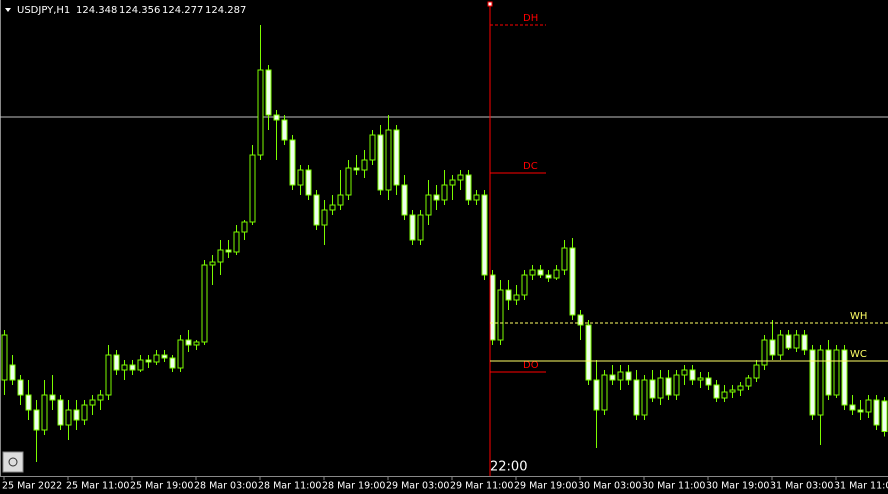 The image size is (888, 494). What do you see at coordinates (801, 486) in the screenshot?
I see `x-tick-label: 31 Mar 03:00` at bounding box center [801, 486].